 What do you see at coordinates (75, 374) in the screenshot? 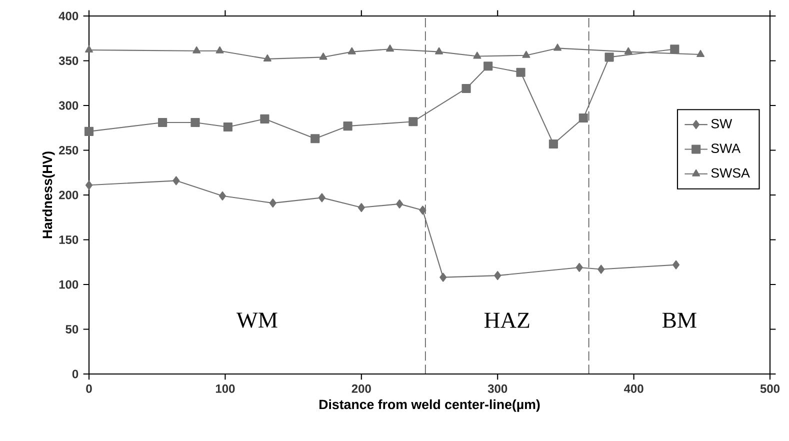
I see `y-tick-label: 0` at bounding box center [75, 374].